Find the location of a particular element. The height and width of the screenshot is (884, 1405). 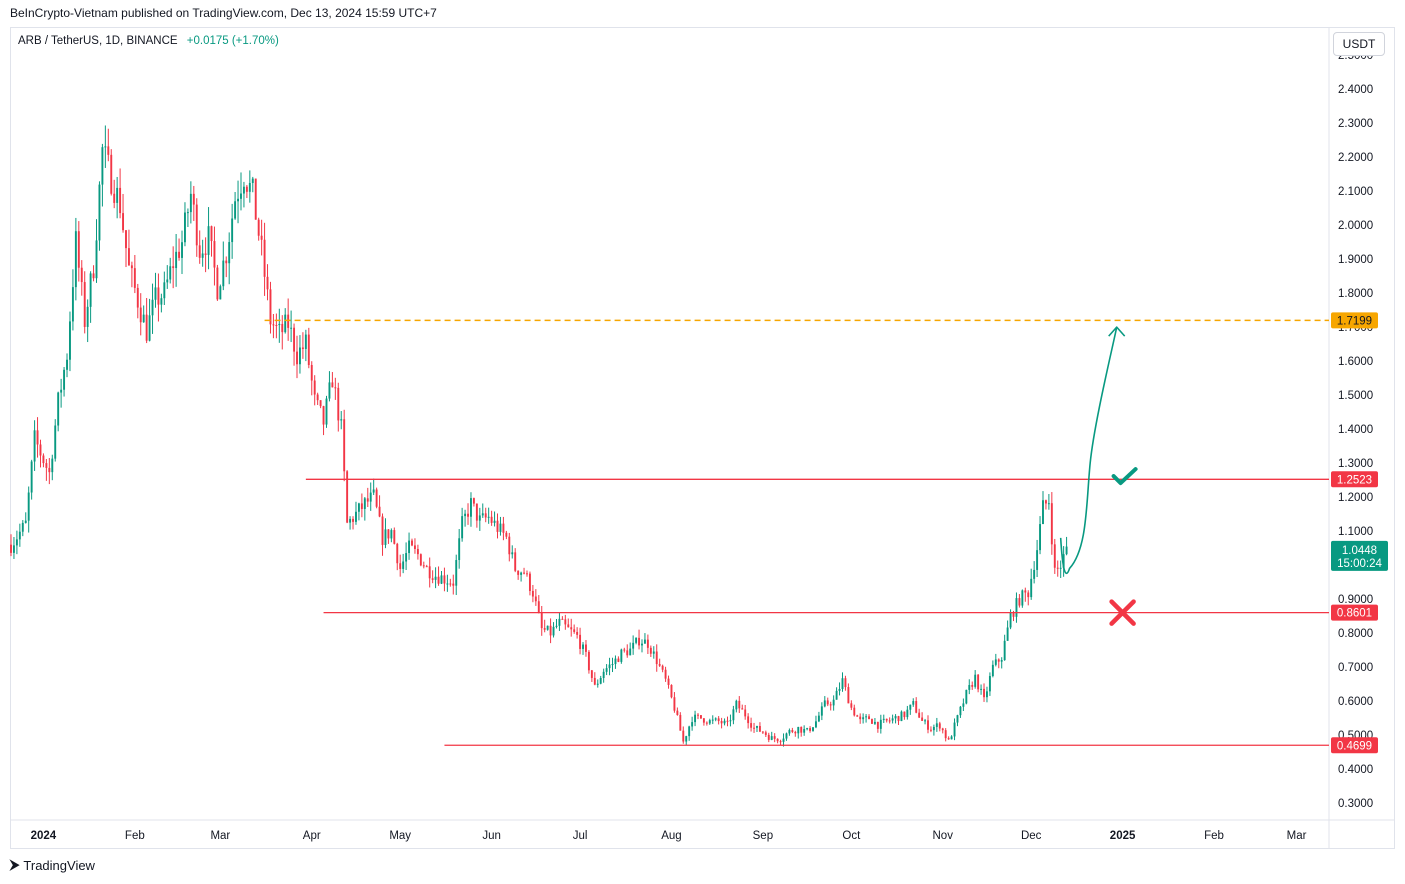

level-price-label: 0.4699 is located at coordinates (1354, 746).